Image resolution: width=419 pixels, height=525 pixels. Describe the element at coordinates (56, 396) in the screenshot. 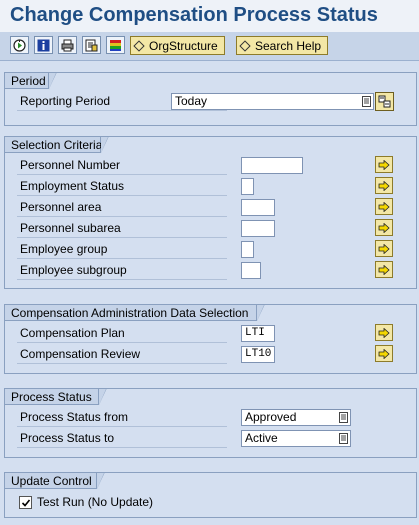

I see `process-status-header: Process Status` at that location.